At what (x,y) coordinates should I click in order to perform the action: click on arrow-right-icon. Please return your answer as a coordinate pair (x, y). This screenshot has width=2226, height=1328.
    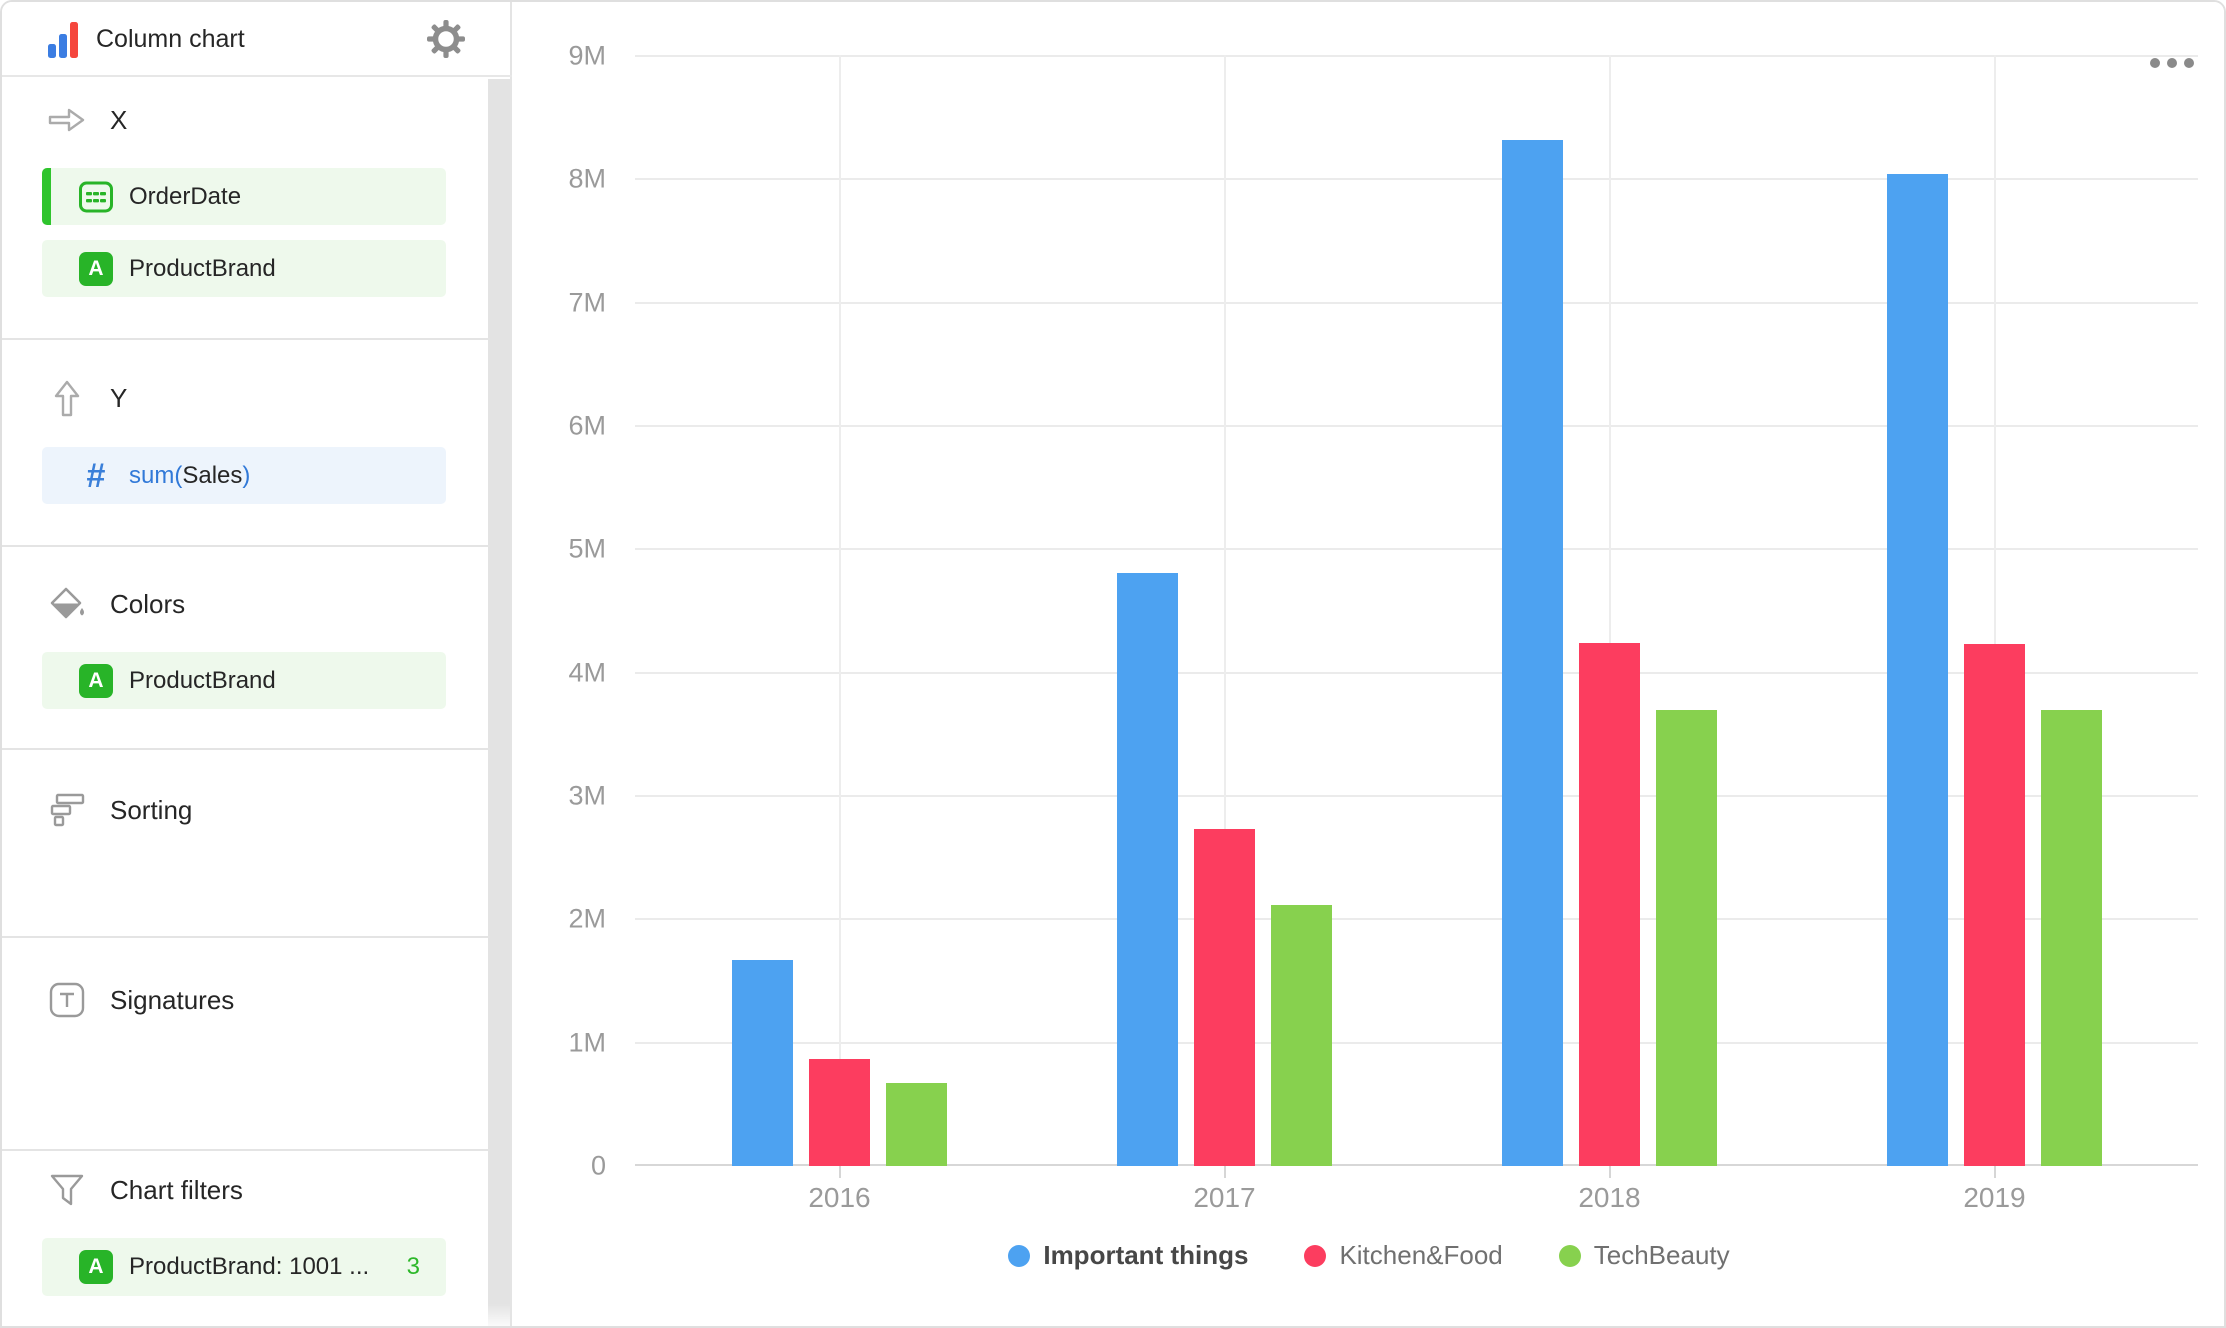
    Looking at the image, I should click on (67, 120).